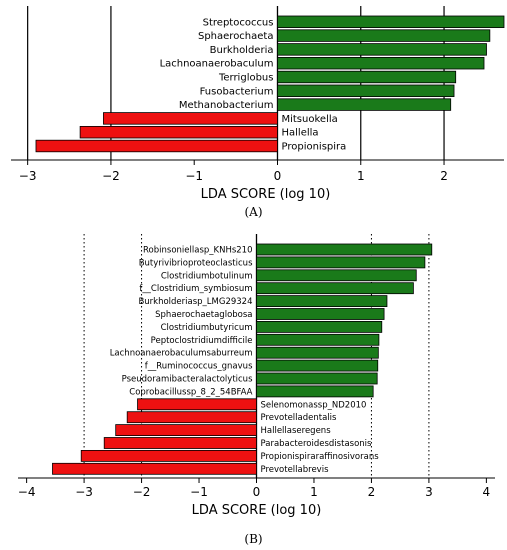 Image resolution: width=507 pixels, height=550 pixels. I want to click on category-label: Streptococcus, so click(238, 22).